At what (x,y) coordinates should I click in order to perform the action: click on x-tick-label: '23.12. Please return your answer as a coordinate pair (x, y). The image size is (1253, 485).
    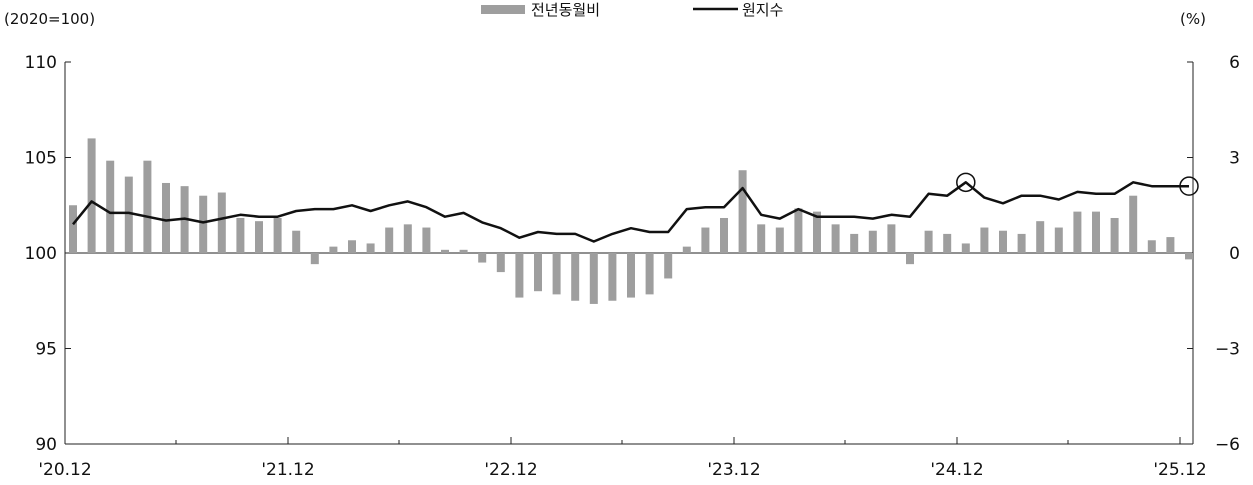
    Looking at the image, I should click on (733, 470).